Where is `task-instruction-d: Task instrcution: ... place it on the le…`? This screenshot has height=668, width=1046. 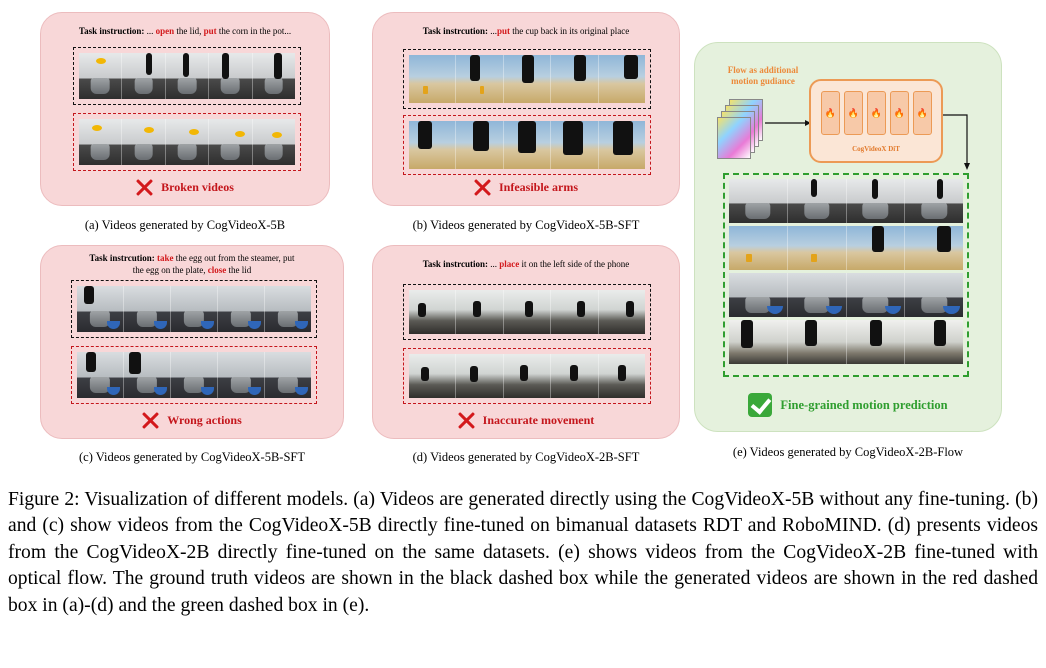 task-instruction-d: Task instrcution: ... place it on the le… is located at coordinates (526, 264).